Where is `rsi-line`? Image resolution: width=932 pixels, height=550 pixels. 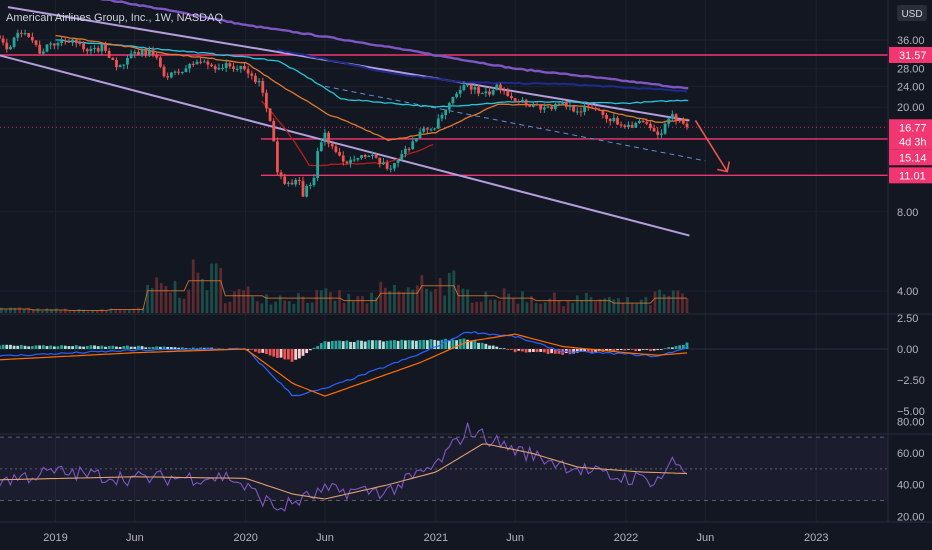
rsi-line is located at coordinates (344, 467).